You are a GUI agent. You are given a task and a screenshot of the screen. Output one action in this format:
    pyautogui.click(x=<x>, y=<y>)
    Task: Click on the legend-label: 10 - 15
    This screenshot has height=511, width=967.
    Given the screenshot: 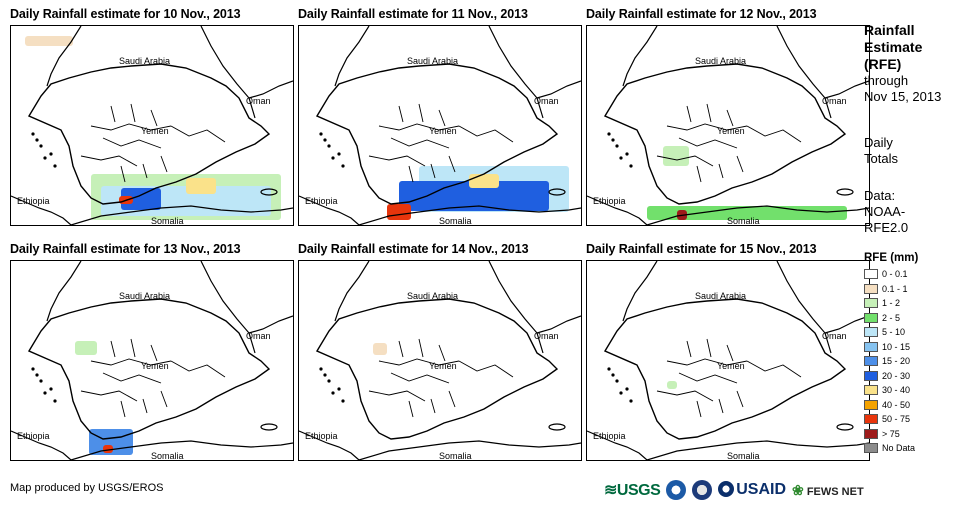 What is the action you would take?
    pyautogui.click(x=896, y=346)
    